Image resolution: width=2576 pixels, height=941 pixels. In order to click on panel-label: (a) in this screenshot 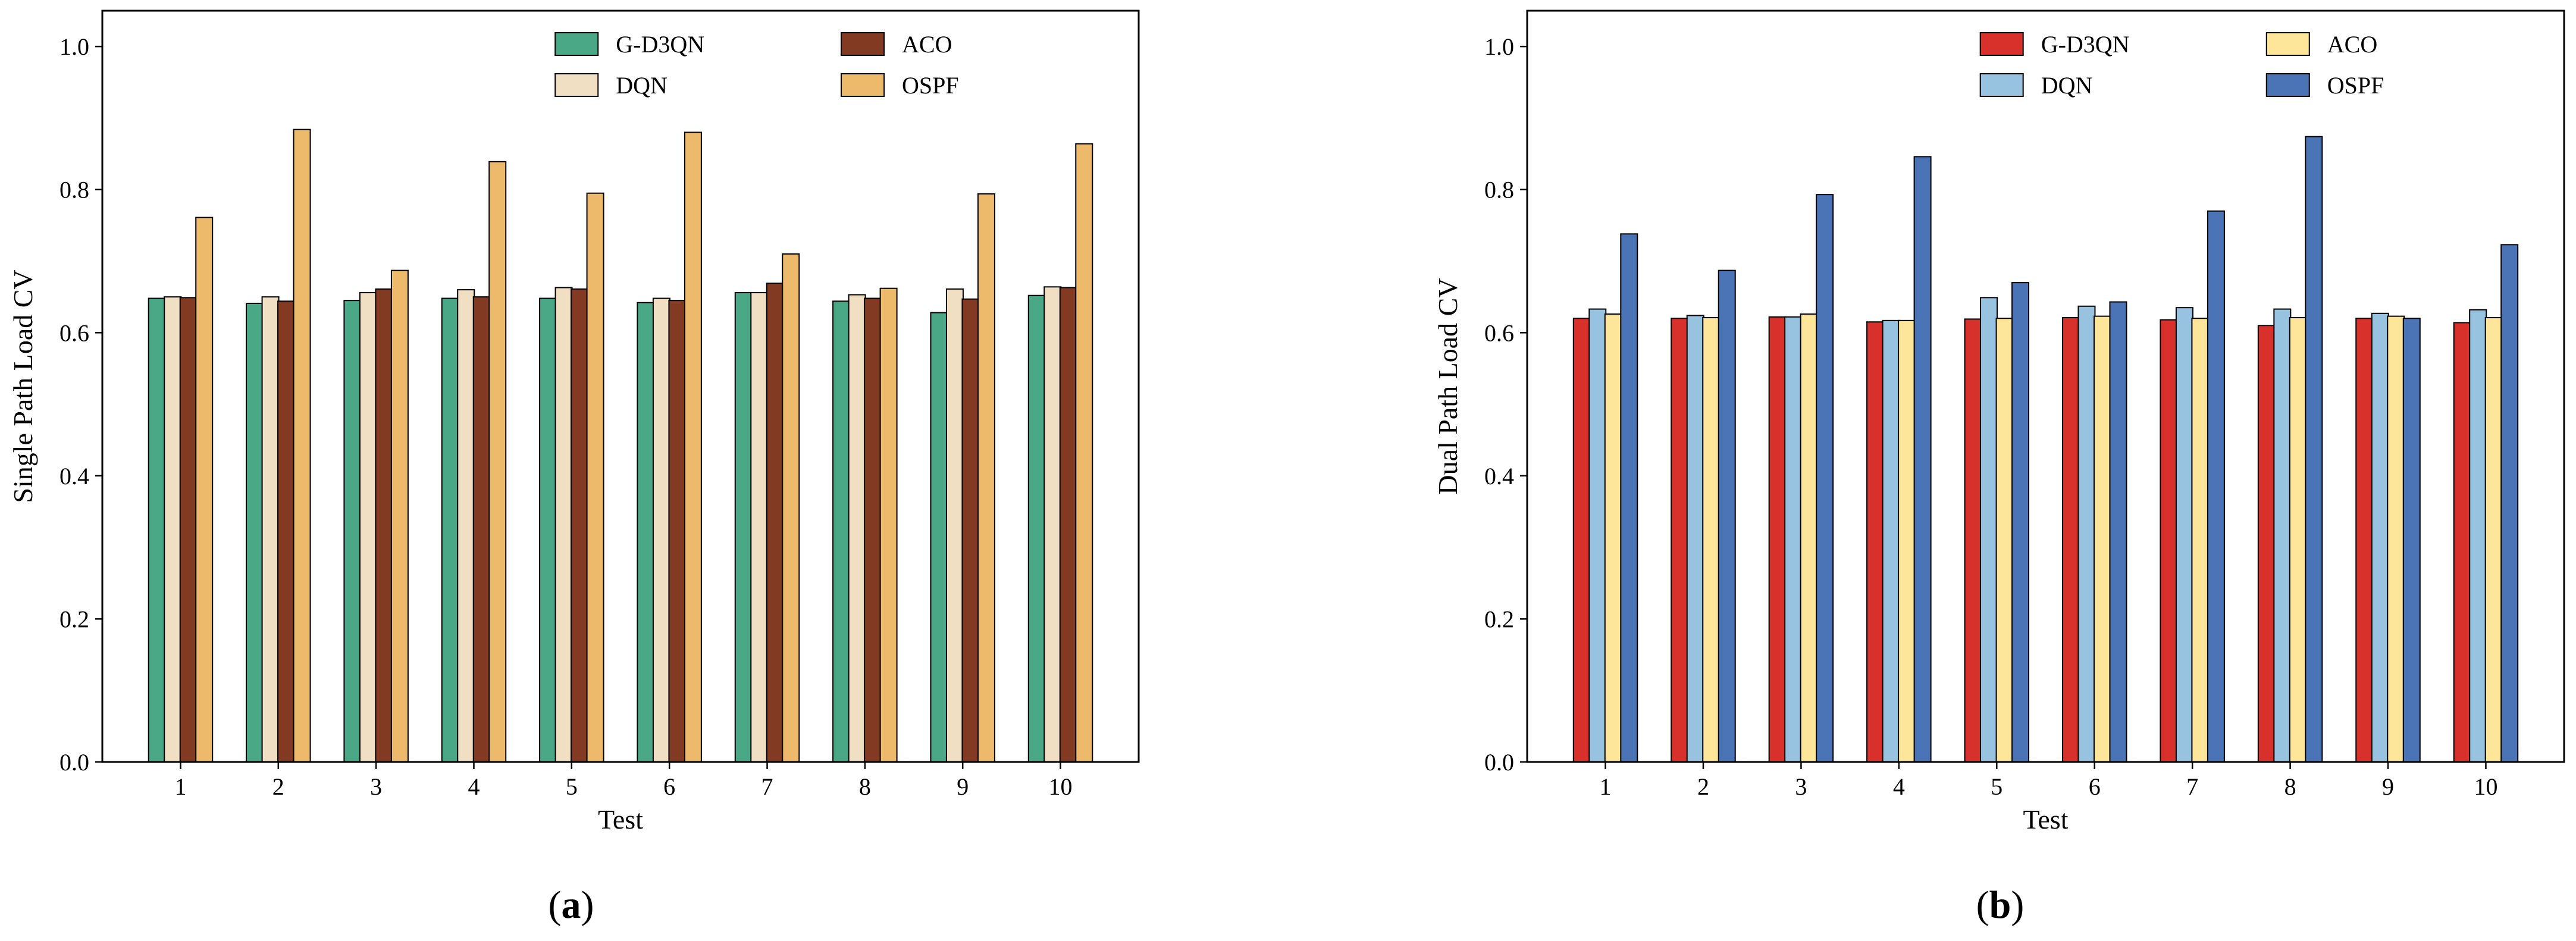, I will do `click(571, 905)`.